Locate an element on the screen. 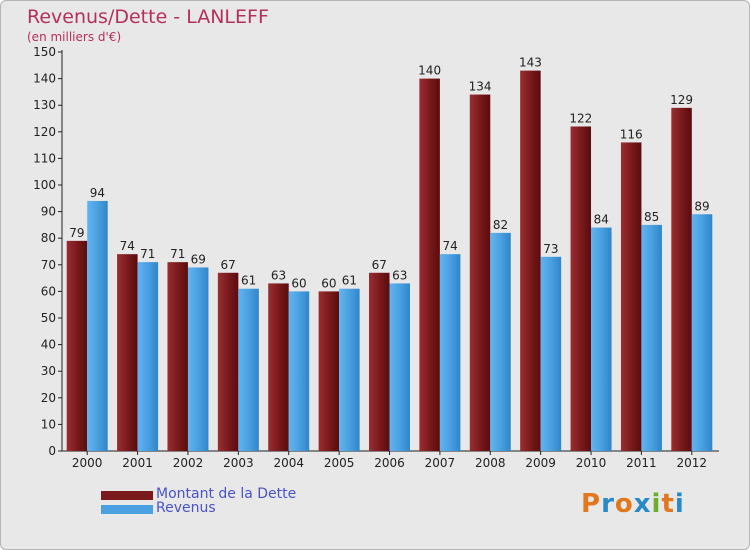 Image resolution: width=750 pixels, height=550 pixels. y-tick-label: 130 is located at coordinates (44, 105).